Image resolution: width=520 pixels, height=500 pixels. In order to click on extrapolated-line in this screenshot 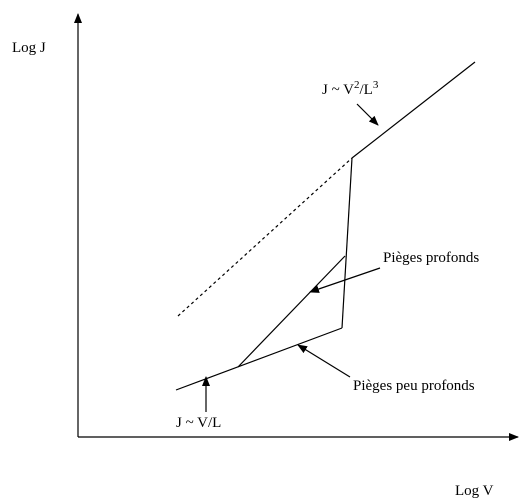, I will do `click(265, 237)`.